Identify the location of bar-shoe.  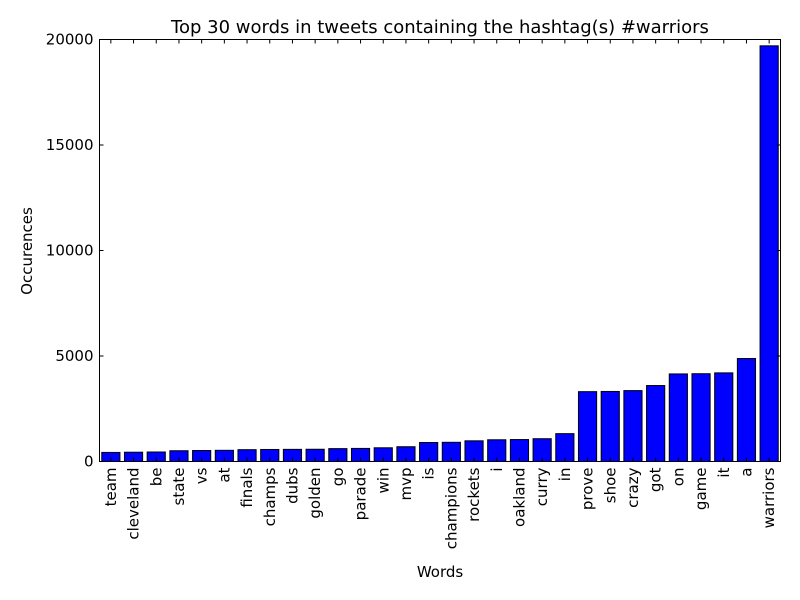
(610, 426).